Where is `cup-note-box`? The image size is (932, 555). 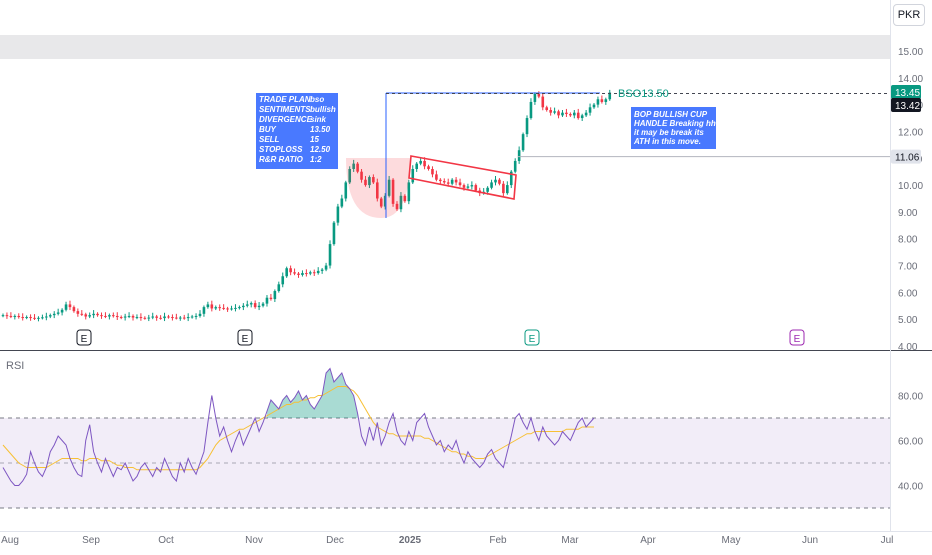 cup-note-box is located at coordinates (673, 128).